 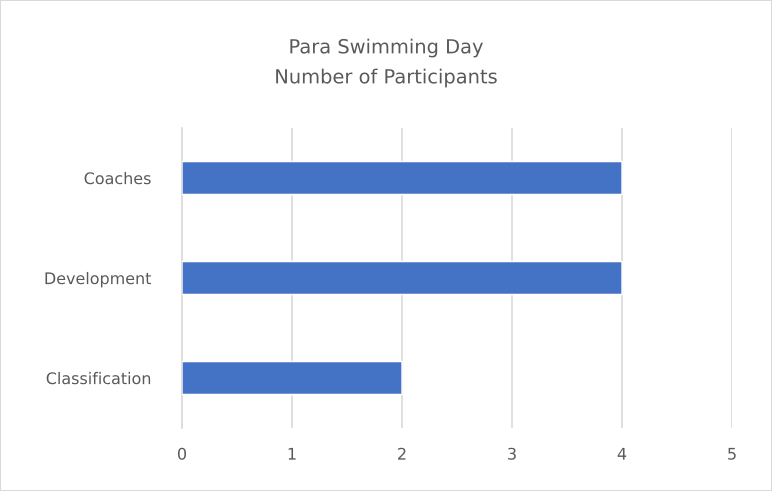 What do you see at coordinates (98, 280) in the screenshot?
I see `y-tick-label: Development` at bounding box center [98, 280].